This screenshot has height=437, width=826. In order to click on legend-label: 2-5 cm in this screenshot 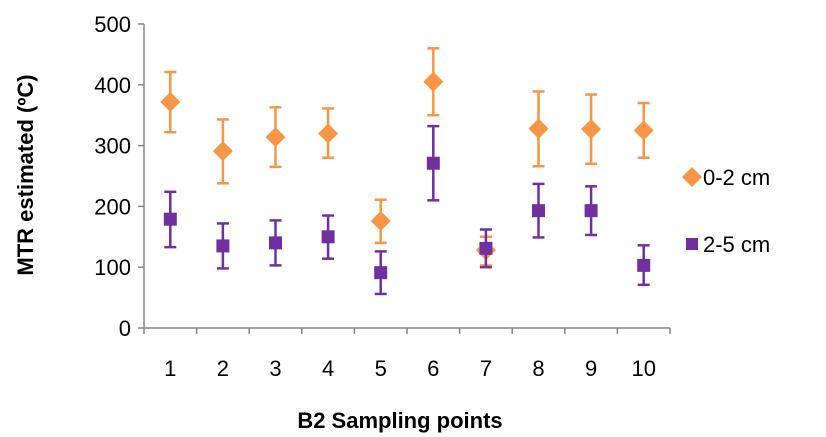, I will do `click(736, 244)`.